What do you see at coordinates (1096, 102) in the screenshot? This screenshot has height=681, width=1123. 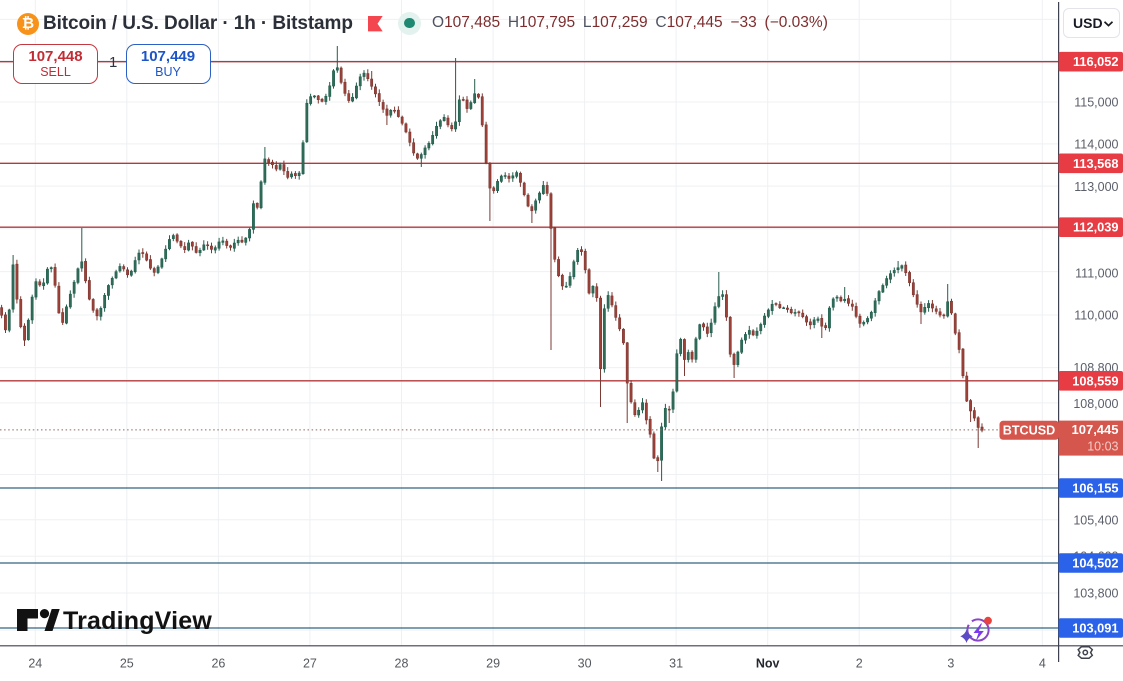 I see `svg-text: 115,000` at bounding box center [1096, 102].